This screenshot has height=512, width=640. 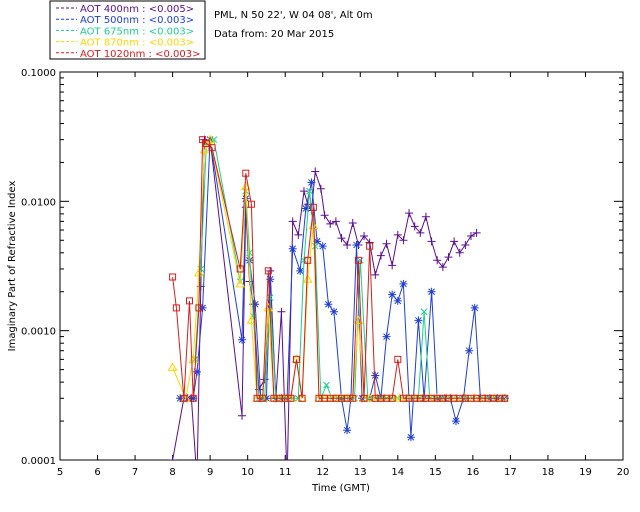 I want to click on y-tick-label: 0.1000, so click(x=38, y=73).